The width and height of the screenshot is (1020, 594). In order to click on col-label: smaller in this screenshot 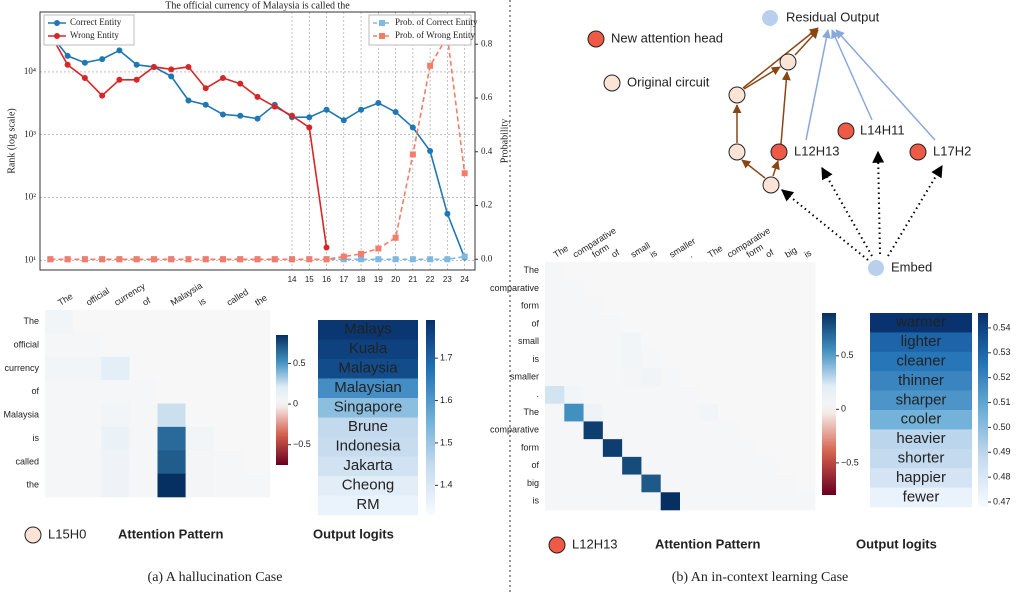, I will do `click(682, 248)`.